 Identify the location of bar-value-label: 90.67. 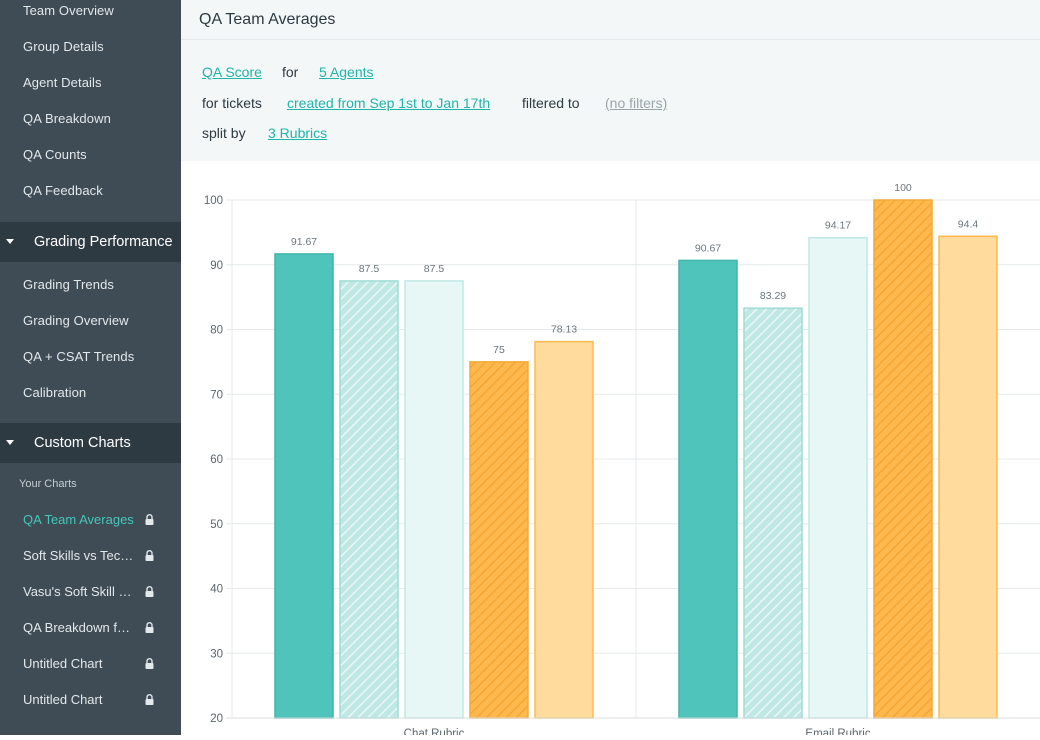
(708, 248).